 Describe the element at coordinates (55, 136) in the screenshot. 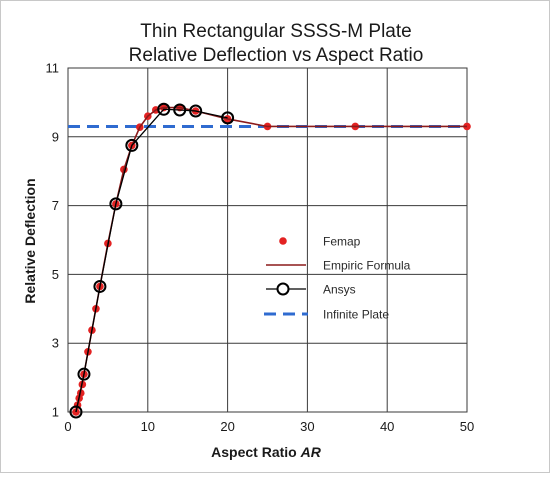

I see `y-tick-label-9: 9` at that location.